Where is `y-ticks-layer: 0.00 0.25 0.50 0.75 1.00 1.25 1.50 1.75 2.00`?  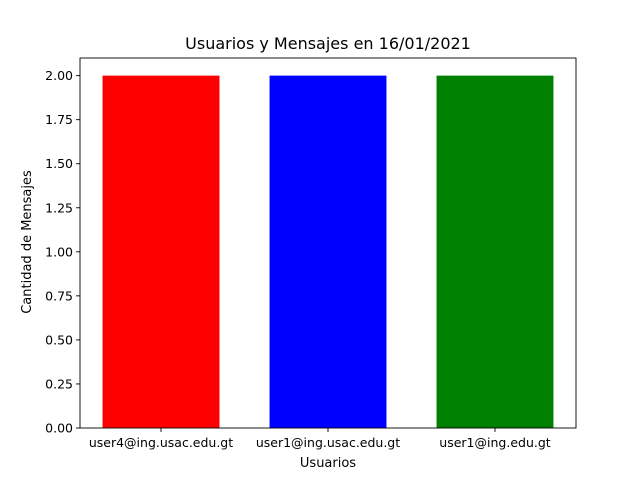
y-ticks-layer: 0.00 0.25 0.50 0.75 1.00 1.25 1.50 1.75 2.00 is located at coordinates (62, 252).